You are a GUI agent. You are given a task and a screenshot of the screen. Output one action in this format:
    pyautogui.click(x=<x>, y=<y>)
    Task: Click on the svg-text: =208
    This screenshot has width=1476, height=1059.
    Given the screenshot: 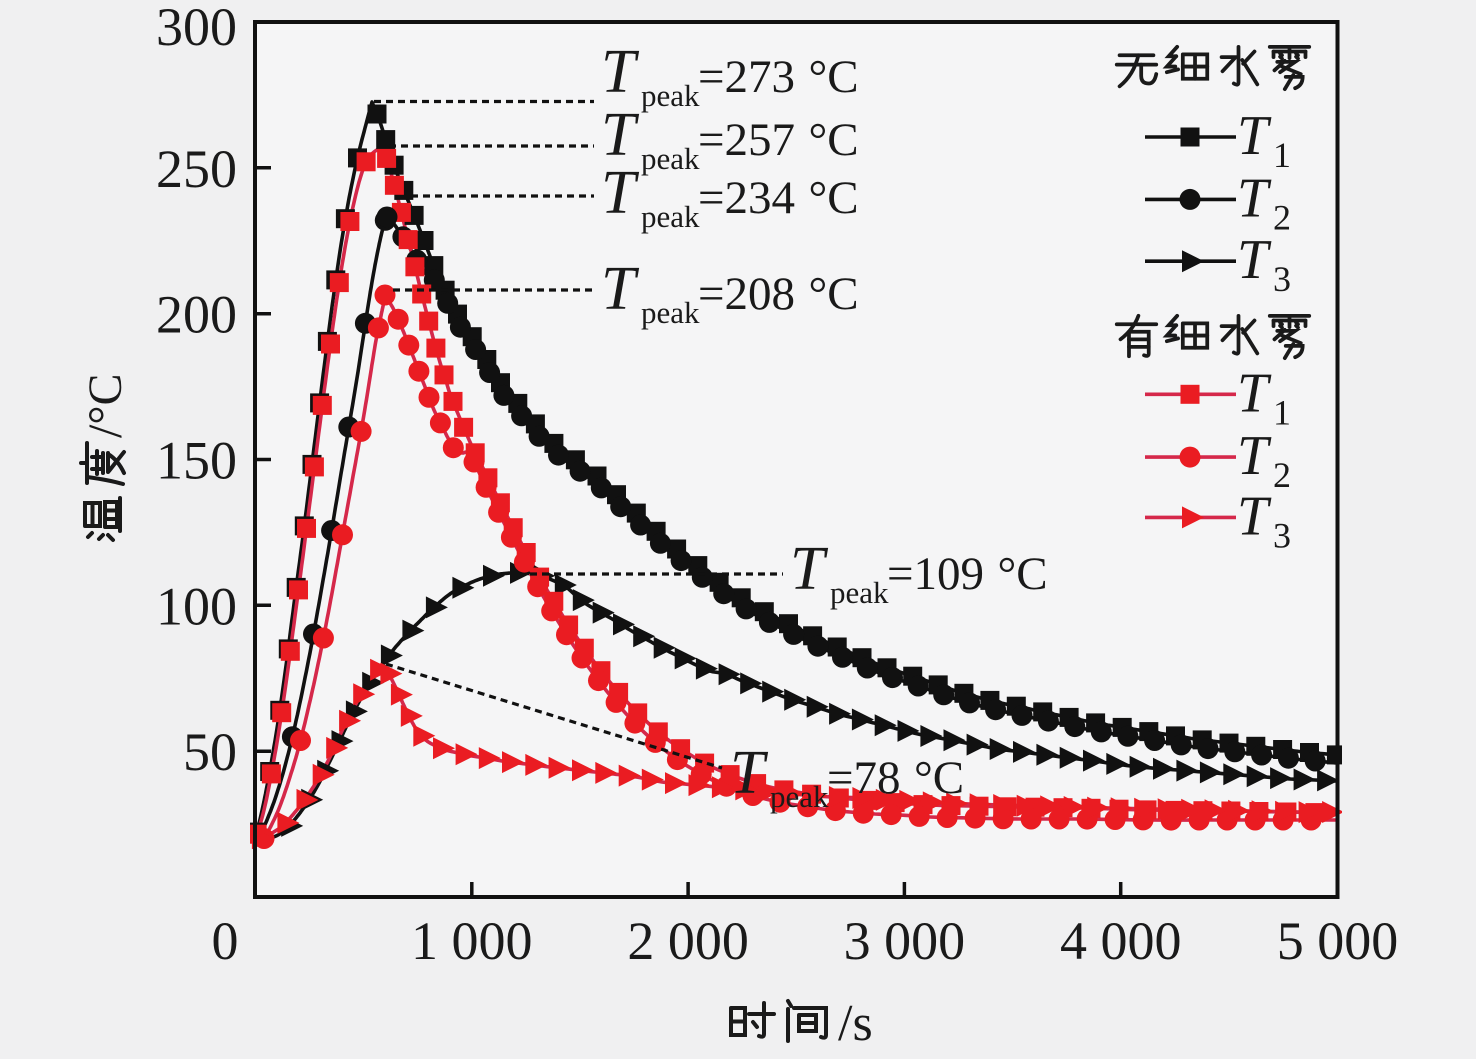 What is the action you would take?
    pyautogui.click(x=746, y=294)
    